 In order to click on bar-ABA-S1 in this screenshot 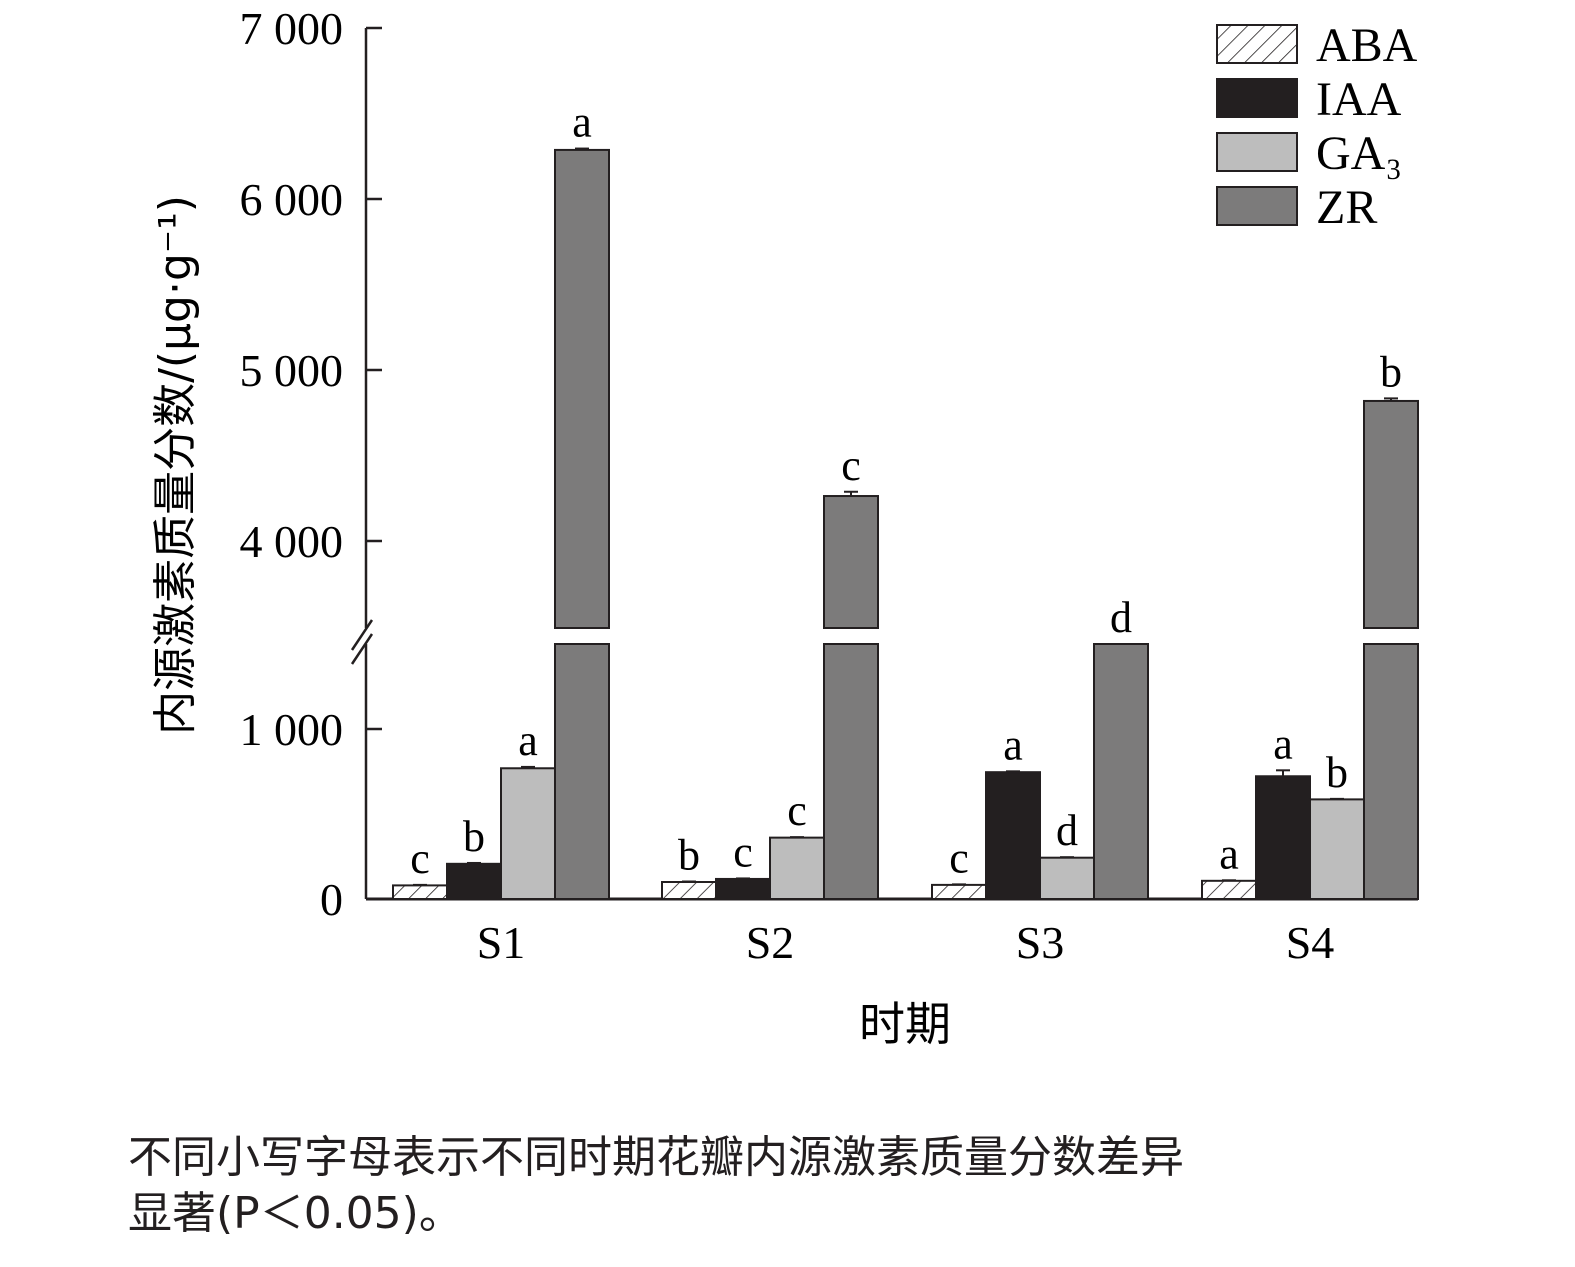, I will do `click(420, 892)`.